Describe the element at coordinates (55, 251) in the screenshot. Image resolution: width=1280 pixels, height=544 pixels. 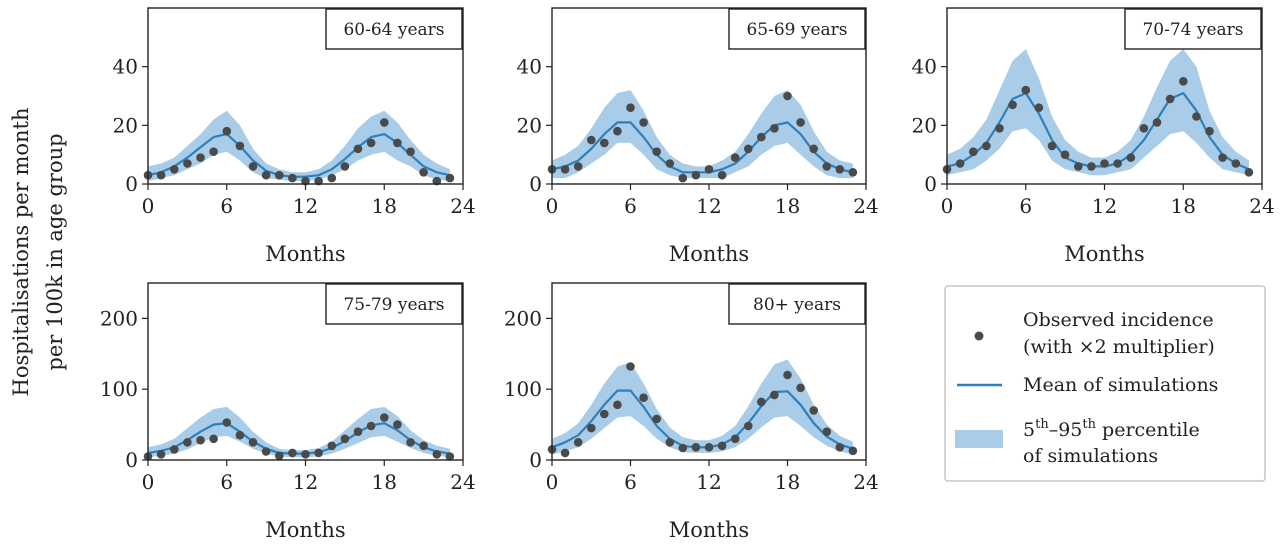
I see `y-axis-label-line2: per 100k in age group` at that location.